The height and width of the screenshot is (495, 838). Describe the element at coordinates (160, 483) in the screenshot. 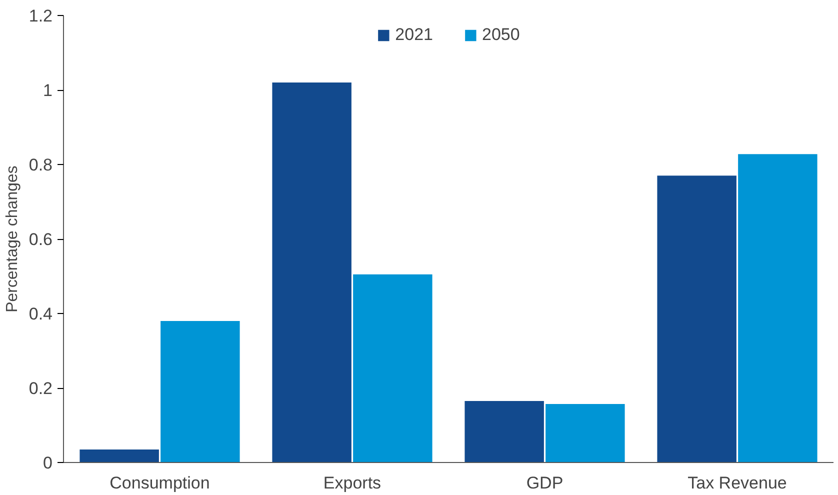

I see `x-tick-label: Consumption` at that location.